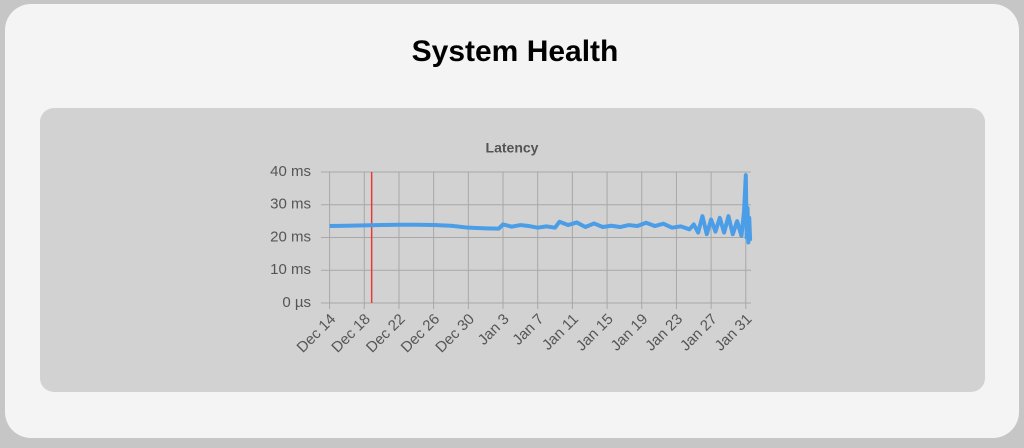 This screenshot has width=1024, height=448. I want to click on y-tick-label: 10 ms, so click(290, 269).